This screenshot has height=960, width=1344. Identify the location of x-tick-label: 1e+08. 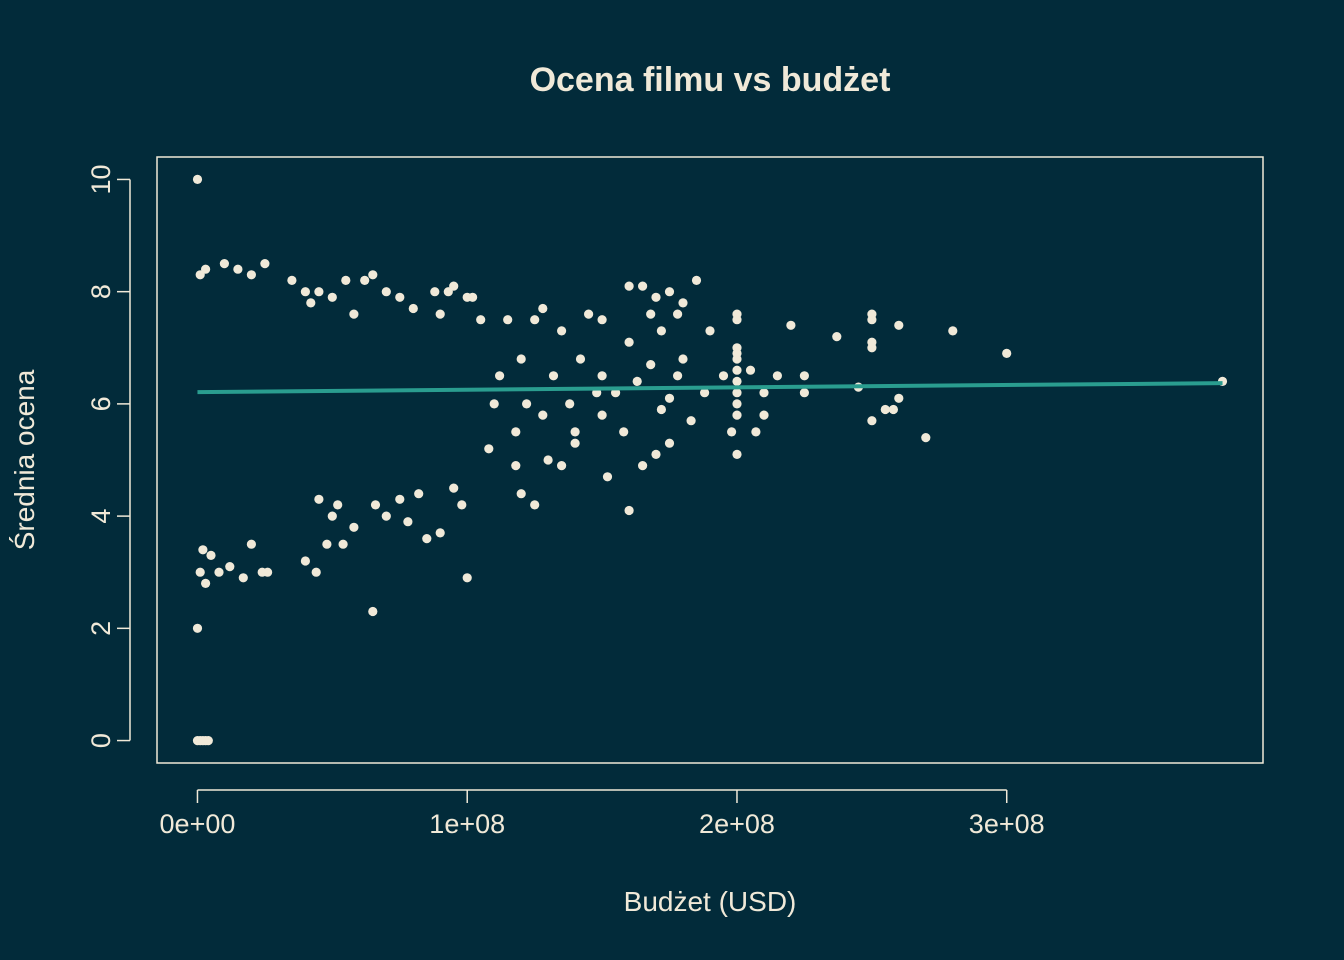
(467, 824).